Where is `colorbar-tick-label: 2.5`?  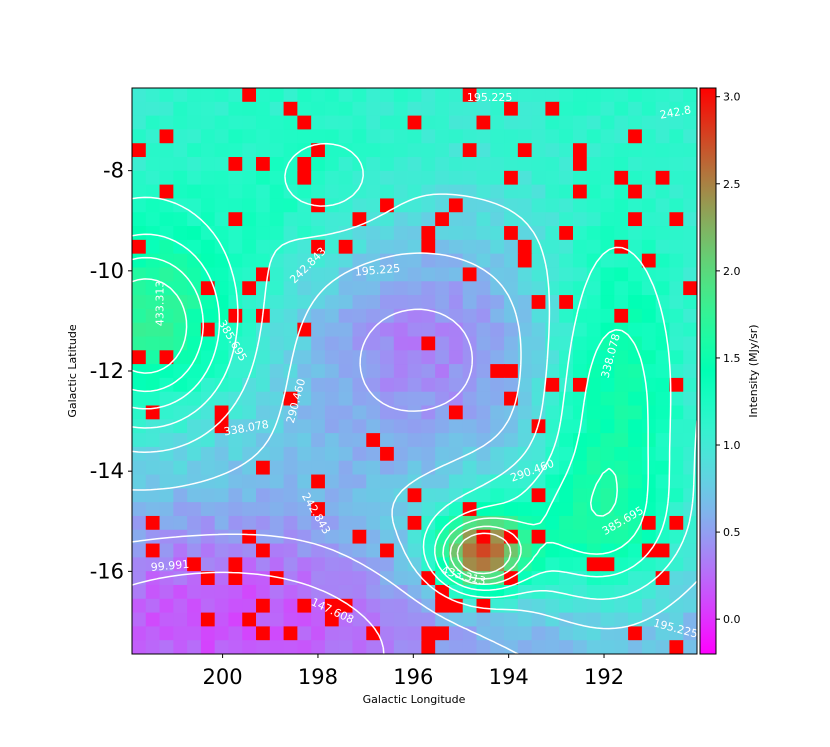 colorbar-tick-label: 2.5 is located at coordinates (732, 184).